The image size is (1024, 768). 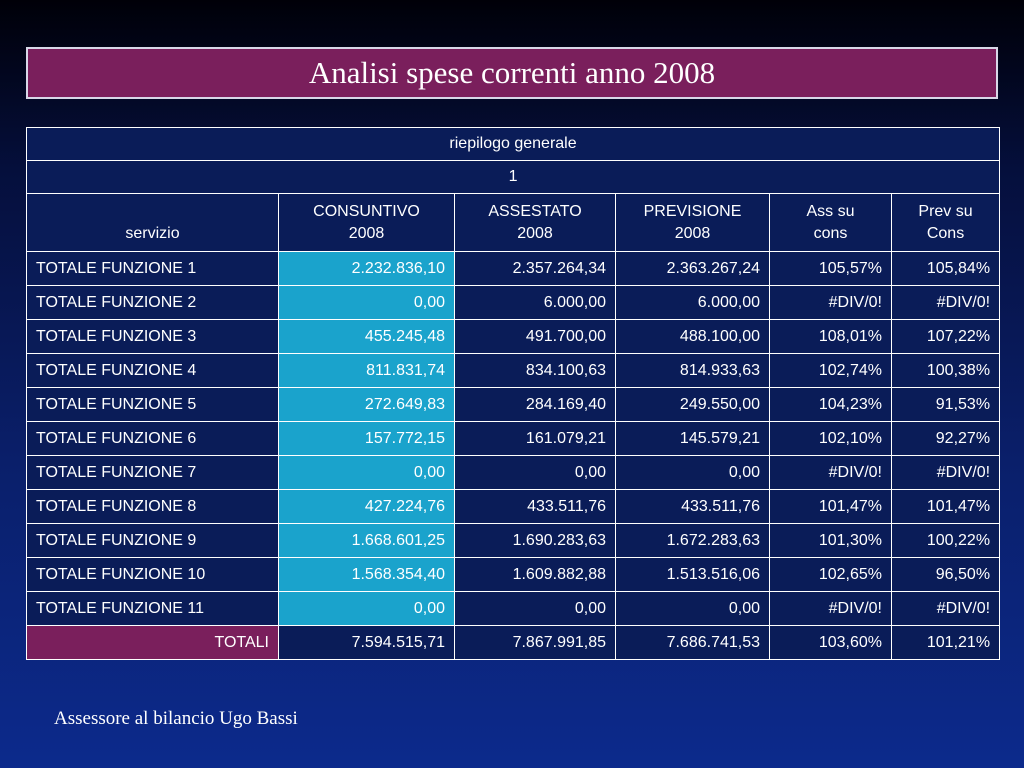 What do you see at coordinates (945, 506) in the screenshot?
I see `cell-prev-su-cons: 101,47%` at bounding box center [945, 506].